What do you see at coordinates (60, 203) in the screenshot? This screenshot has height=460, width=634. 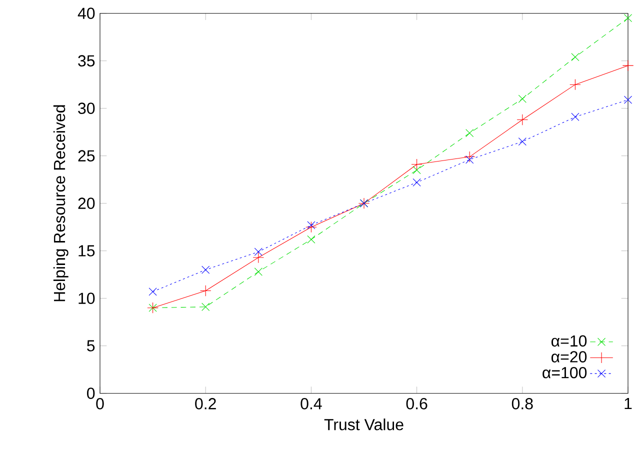 I see `y-axis-title: Helping Resource Received` at bounding box center [60, 203].